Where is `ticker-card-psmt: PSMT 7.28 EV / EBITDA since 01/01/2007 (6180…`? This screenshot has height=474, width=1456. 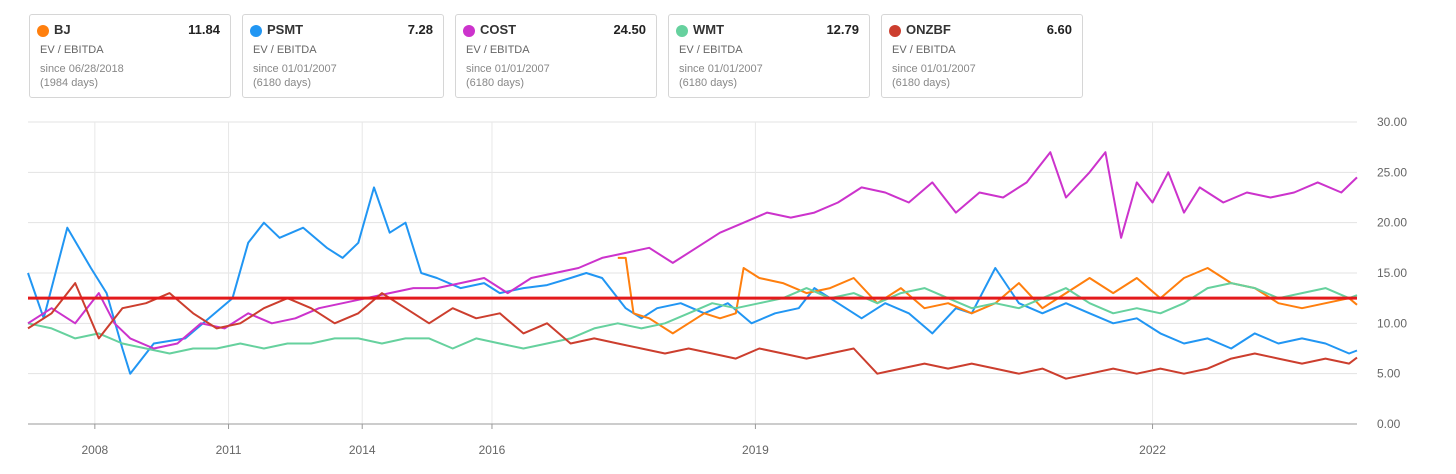 ticker-card-psmt: PSMT 7.28 EV / EBITDA since 01/01/2007 (6180… is located at coordinates (343, 56).